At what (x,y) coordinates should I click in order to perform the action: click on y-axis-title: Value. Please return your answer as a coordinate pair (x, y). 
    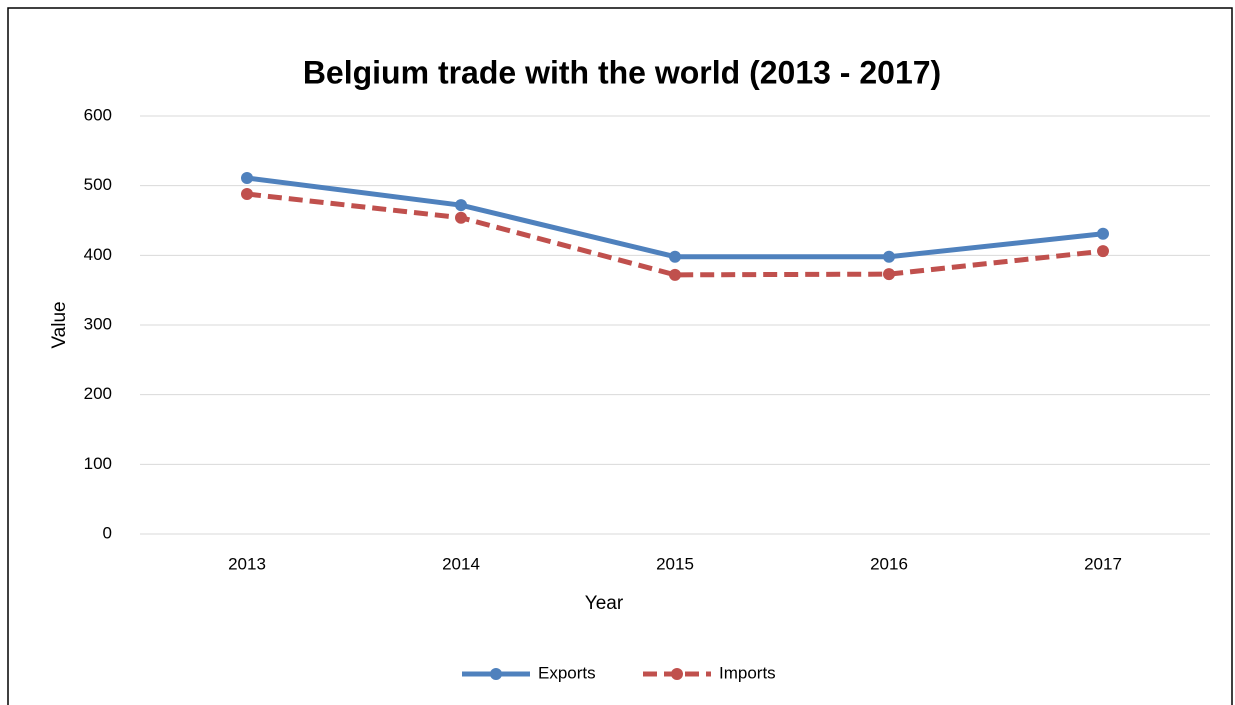
    Looking at the image, I should click on (59, 324).